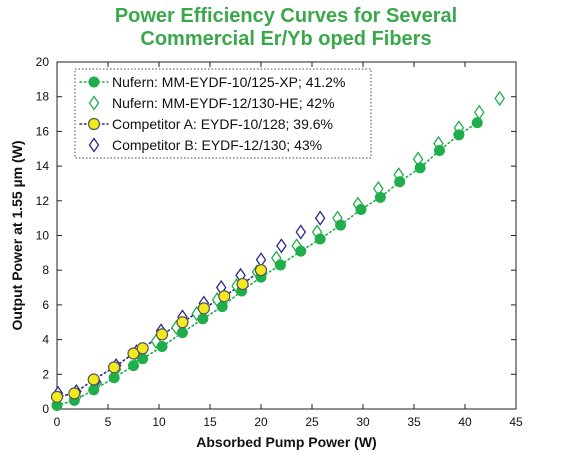 This screenshot has height=458, width=572. Describe the element at coordinates (108, 422) in the screenshot. I see `x-tick-label: 5` at that location.